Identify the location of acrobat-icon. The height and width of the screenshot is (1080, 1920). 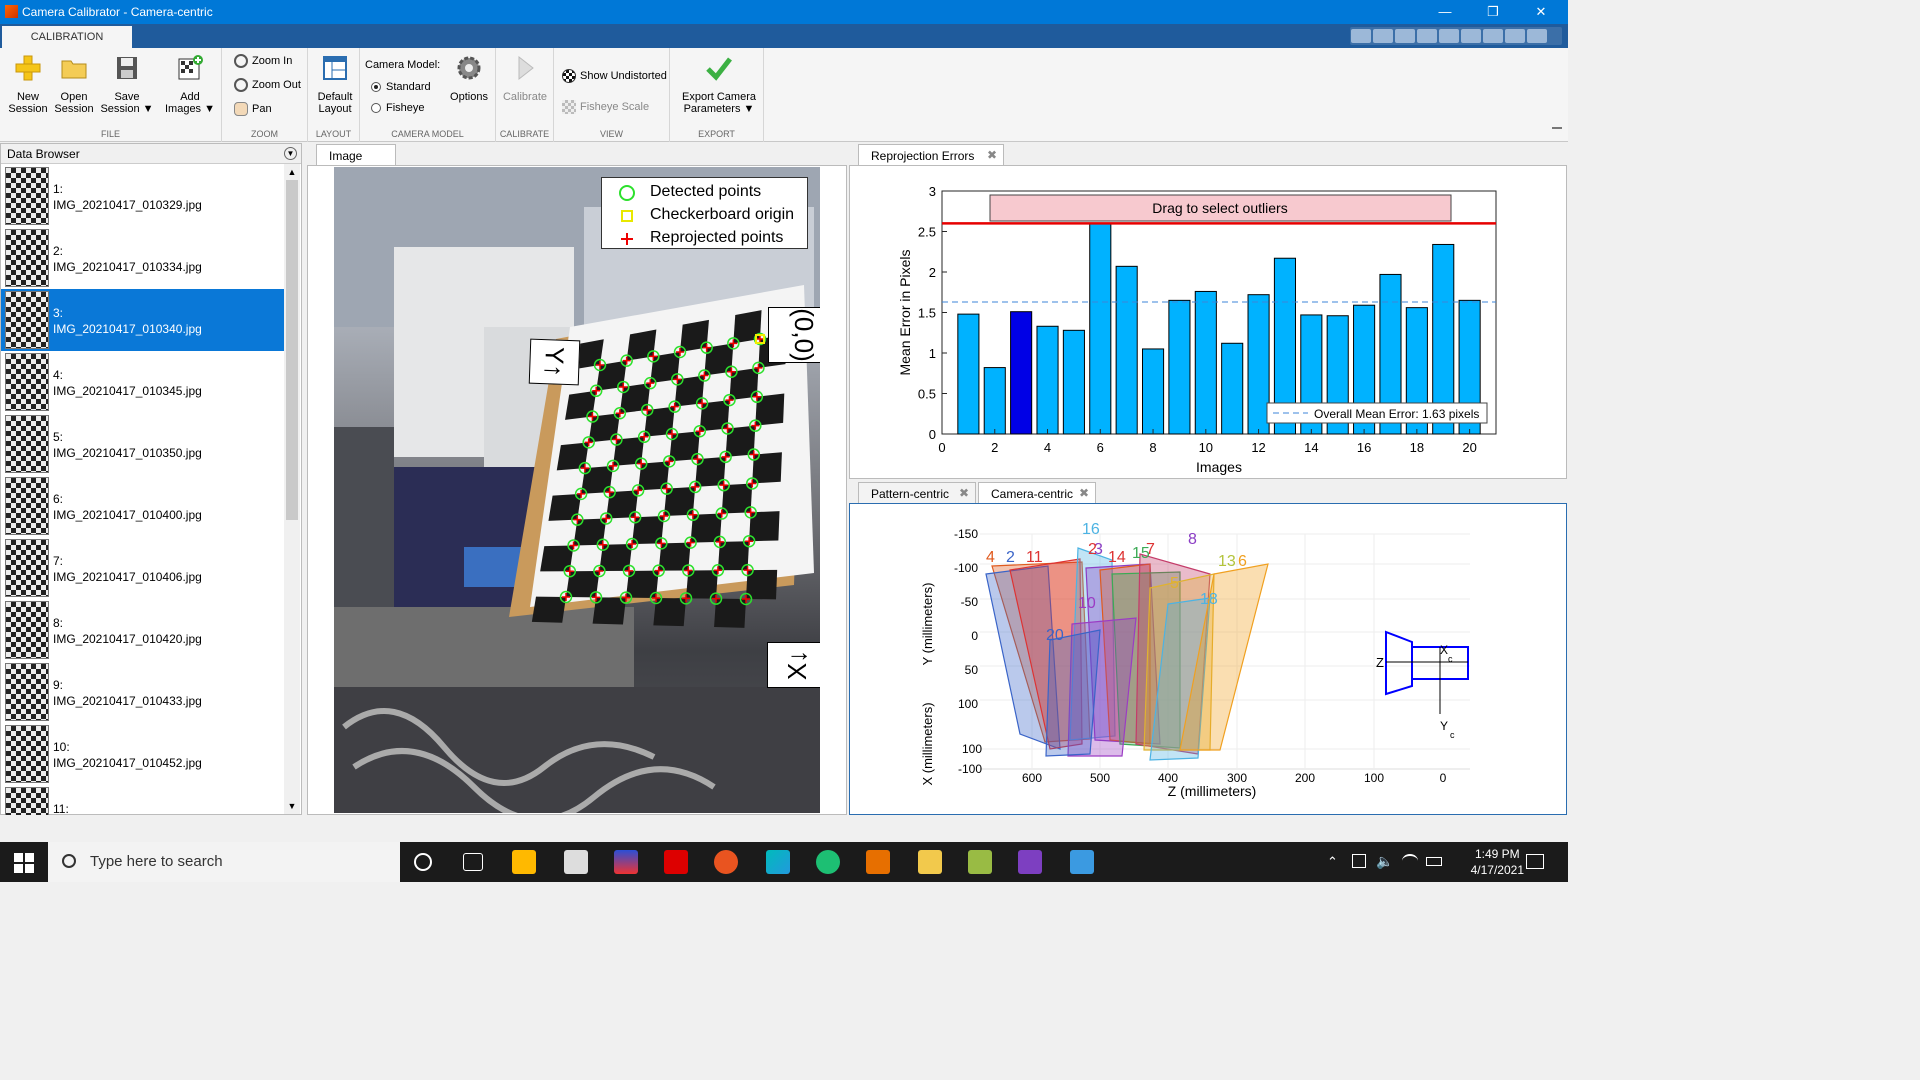
(676, 862).